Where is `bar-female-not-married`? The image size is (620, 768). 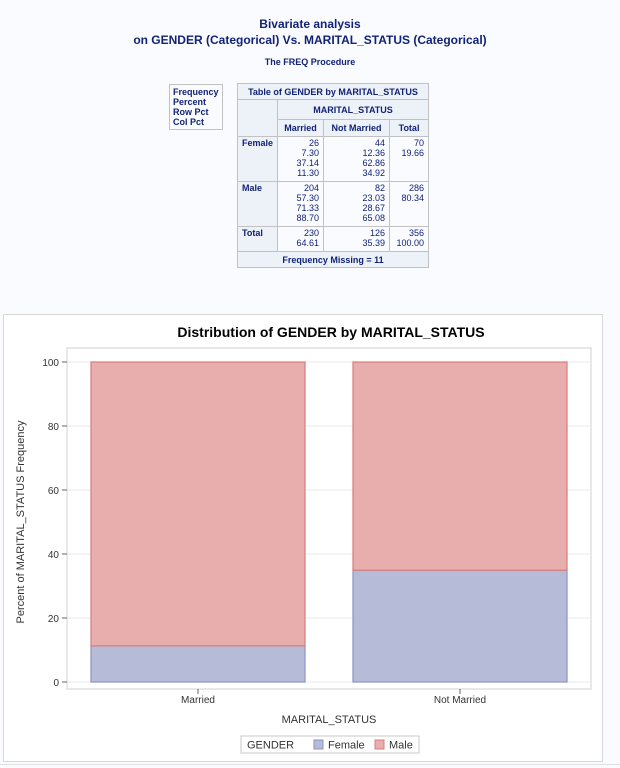
bar-female-not-married is located at coordinates (460, 626).